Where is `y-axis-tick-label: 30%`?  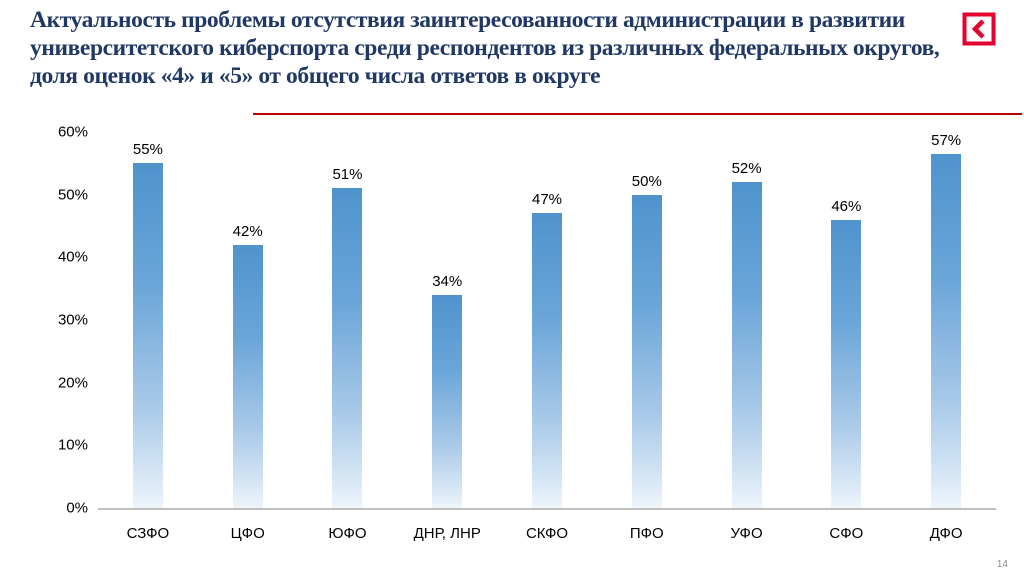
y-axis-tick-label: 30% is located at coordinates (72, 320).